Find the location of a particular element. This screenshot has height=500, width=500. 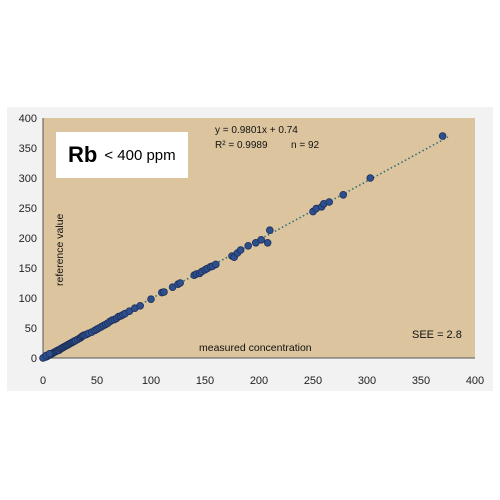

y-tick-label: 50 is located at coordinates (31, 329).